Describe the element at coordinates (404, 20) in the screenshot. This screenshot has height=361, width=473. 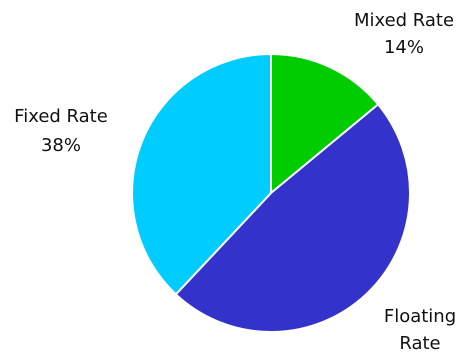
I see `slice-label-mixed-rate: Mixed Rate` at that location.